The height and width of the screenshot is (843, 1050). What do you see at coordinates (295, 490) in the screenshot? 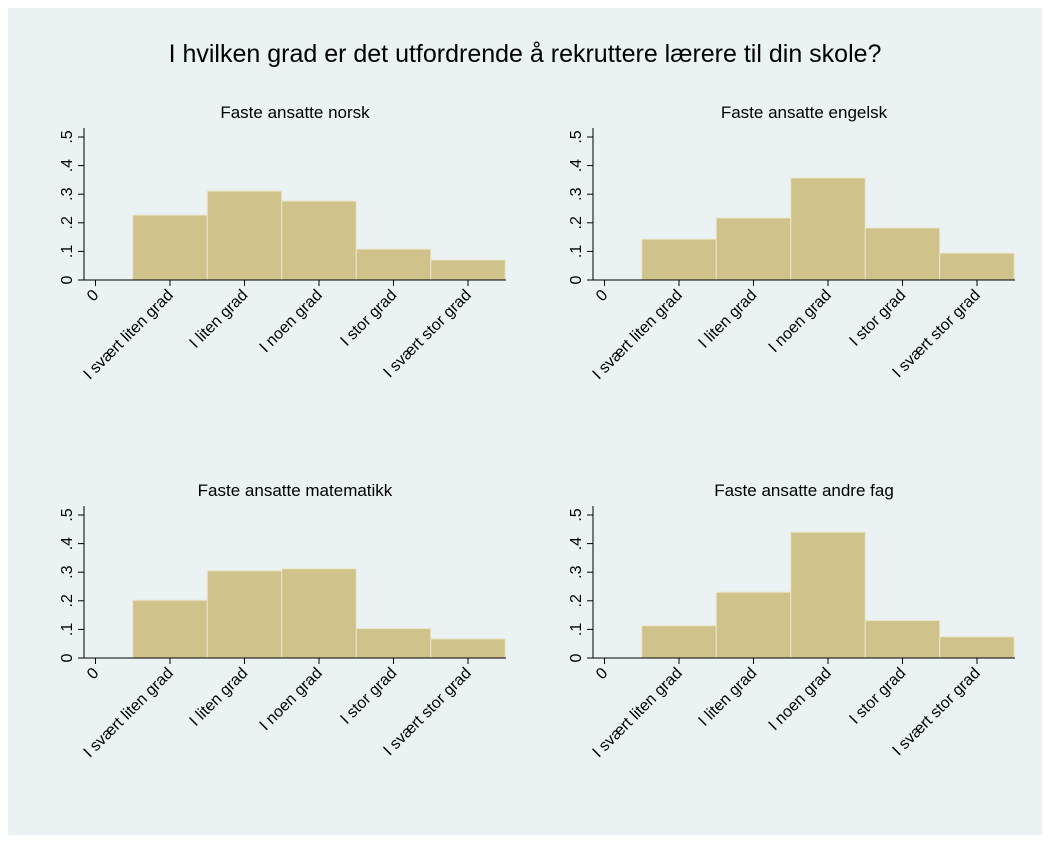
I see `panel-title: Faste ansatte matematikk` at bounding box center [295, 490].